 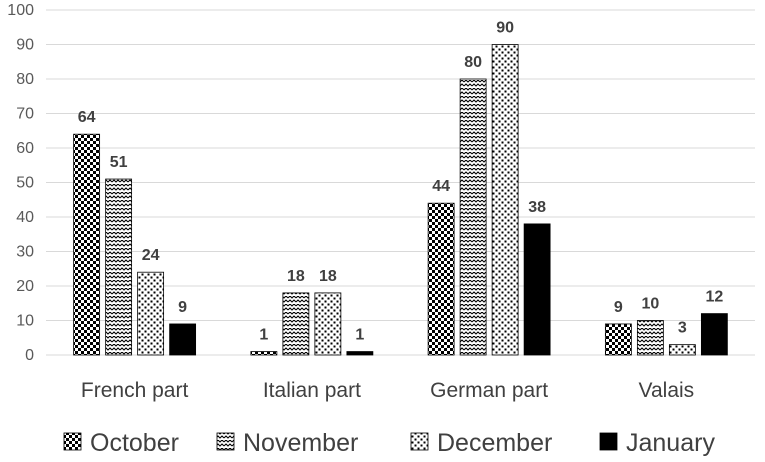 I want to click on legend-swatch-november, so click(x=225, y=441).